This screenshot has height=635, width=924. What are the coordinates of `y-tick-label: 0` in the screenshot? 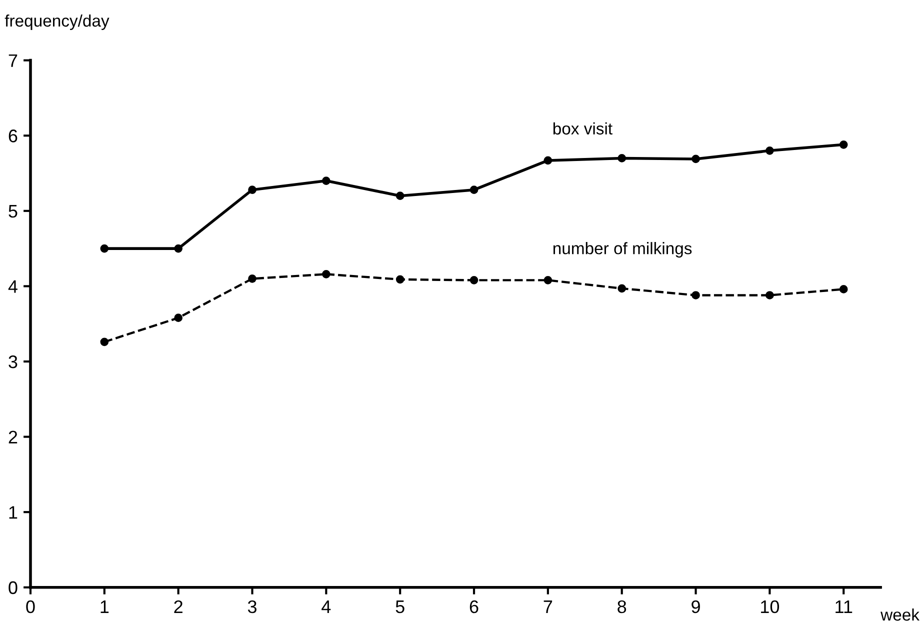 It's located at (13, 587).